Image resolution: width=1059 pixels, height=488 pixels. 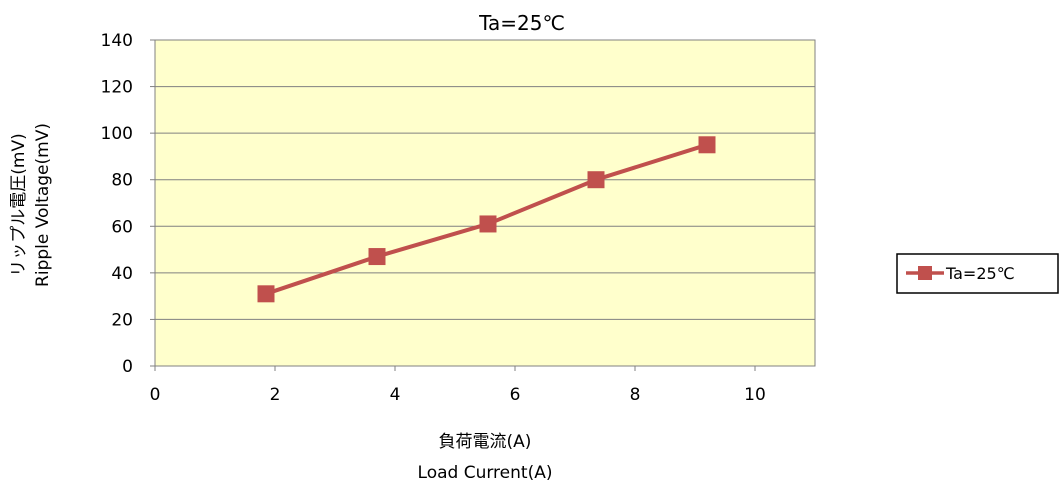 I want to click on x-tick-label: 8, so click(x=635, y=395).